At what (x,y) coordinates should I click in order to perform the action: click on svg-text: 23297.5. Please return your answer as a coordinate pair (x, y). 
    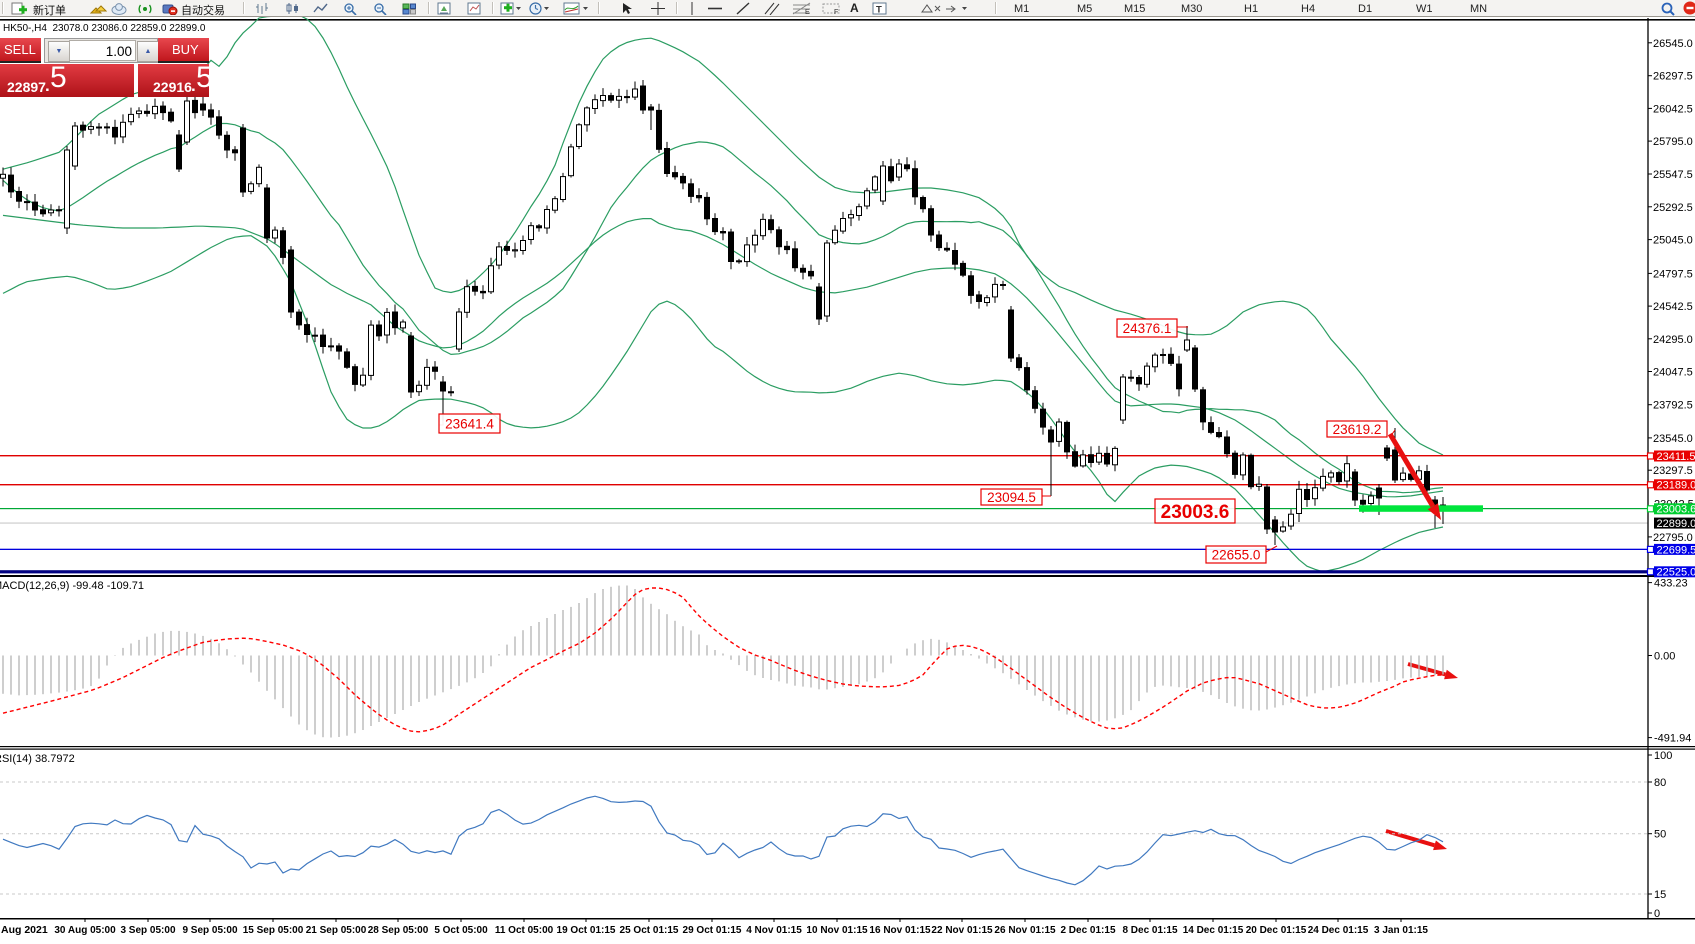
    Looking at the image, I should click on (1673, 471).